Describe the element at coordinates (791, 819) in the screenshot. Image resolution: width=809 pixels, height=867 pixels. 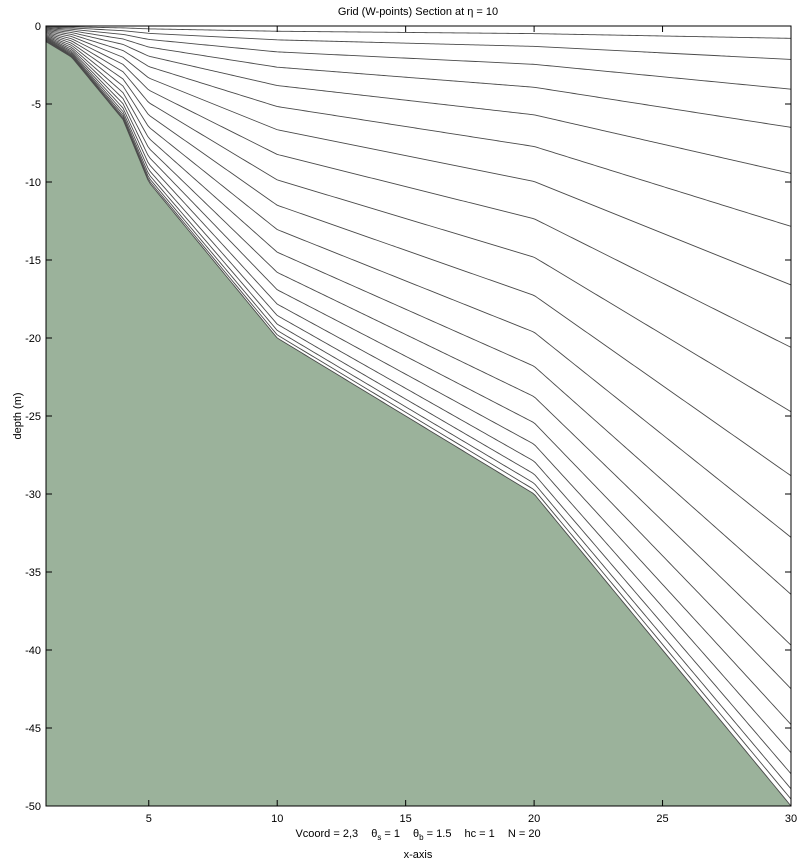
I see `x-tick-label: 30` at that location.